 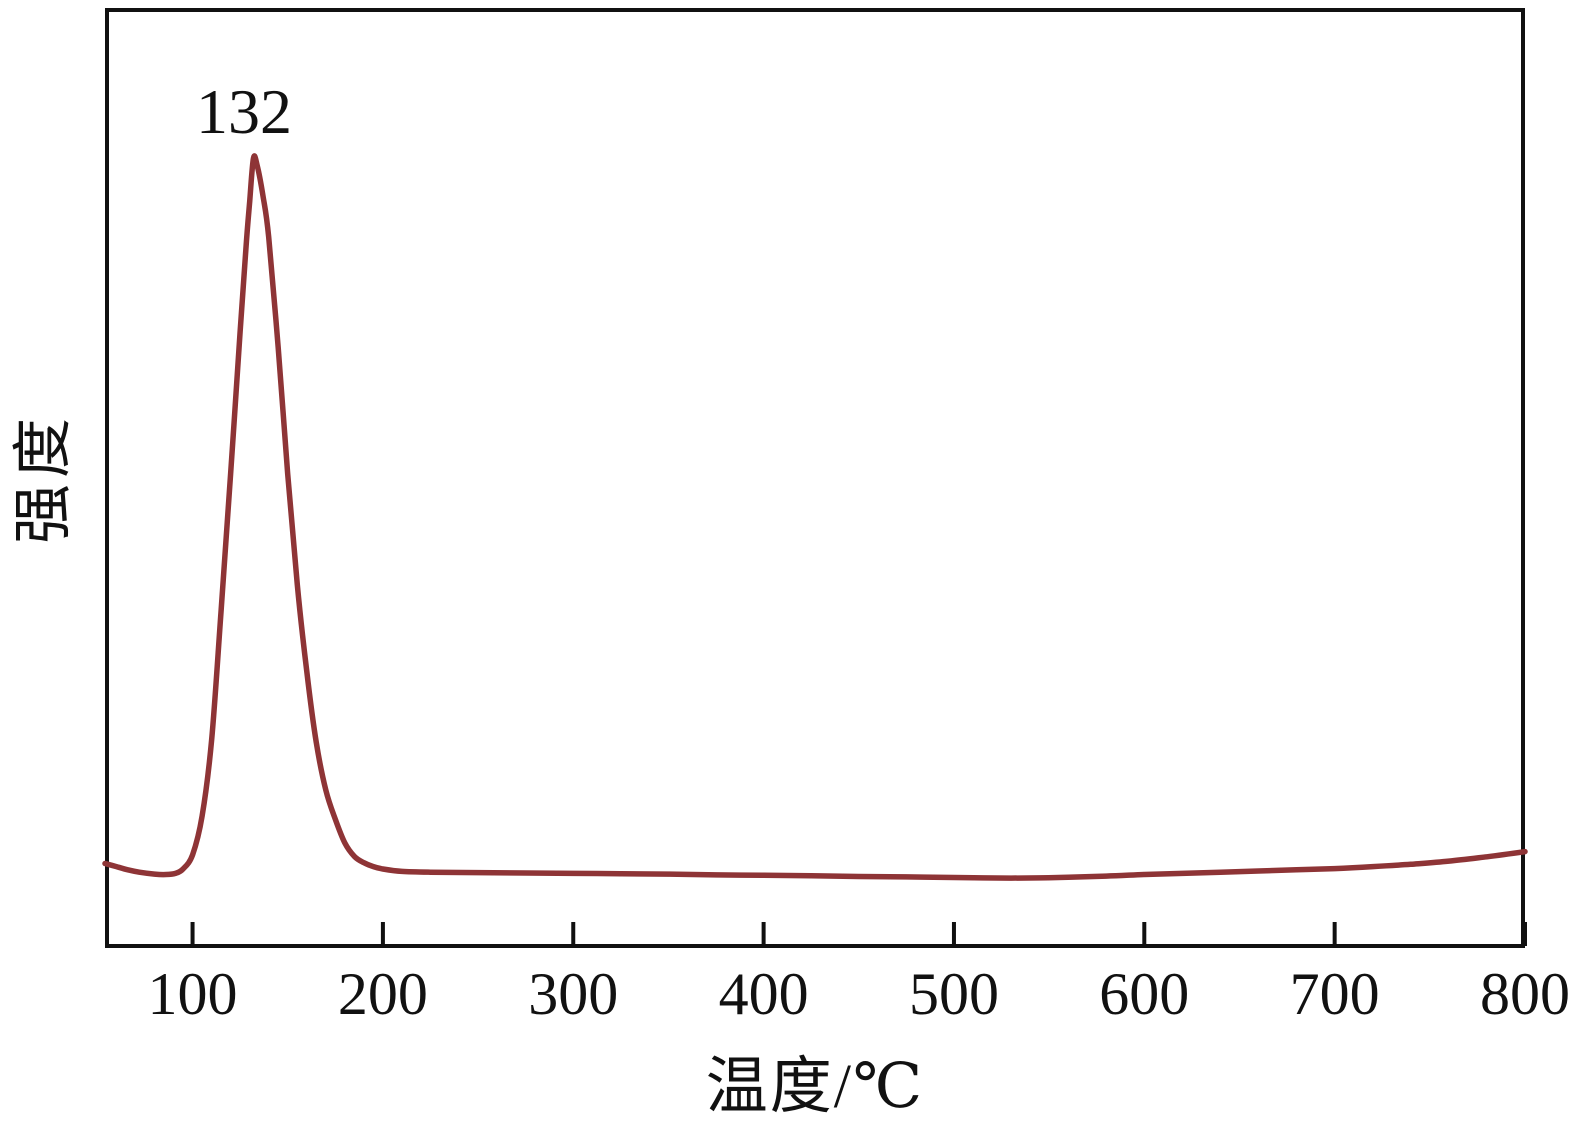 What do you see at coordinates (382, 994) in the screenshot?
I see `x-tick-label: 200` at bounding box center [382, 994].